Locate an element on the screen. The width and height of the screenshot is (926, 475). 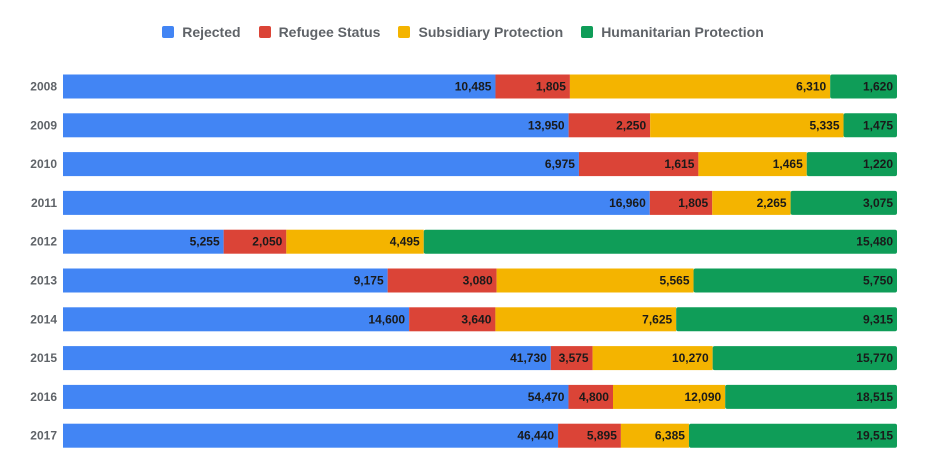
bar-rejected-2015 is located at coordinates (307, 358).